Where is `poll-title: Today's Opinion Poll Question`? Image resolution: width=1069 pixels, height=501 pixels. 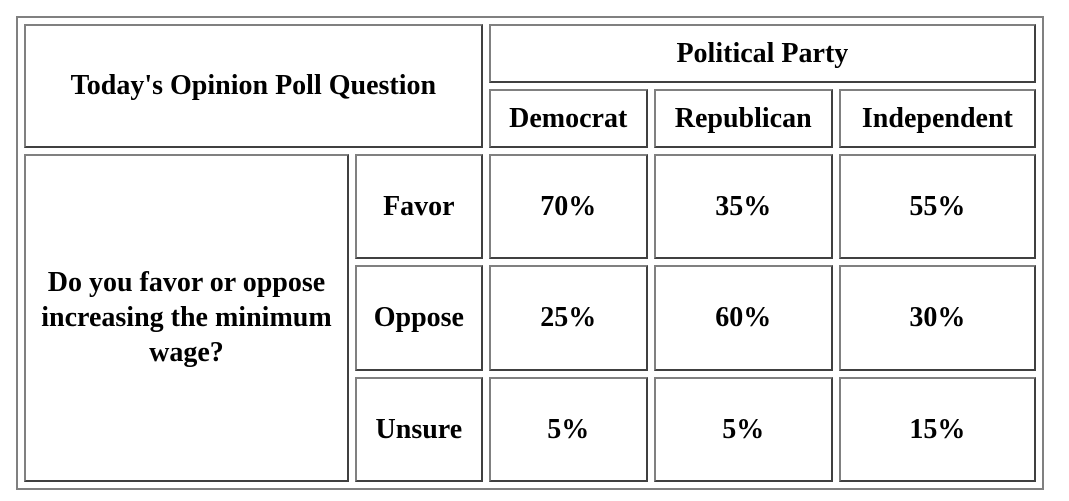 poll-title: Today's Opinion Poll Question is located at coordinates (253, 86).